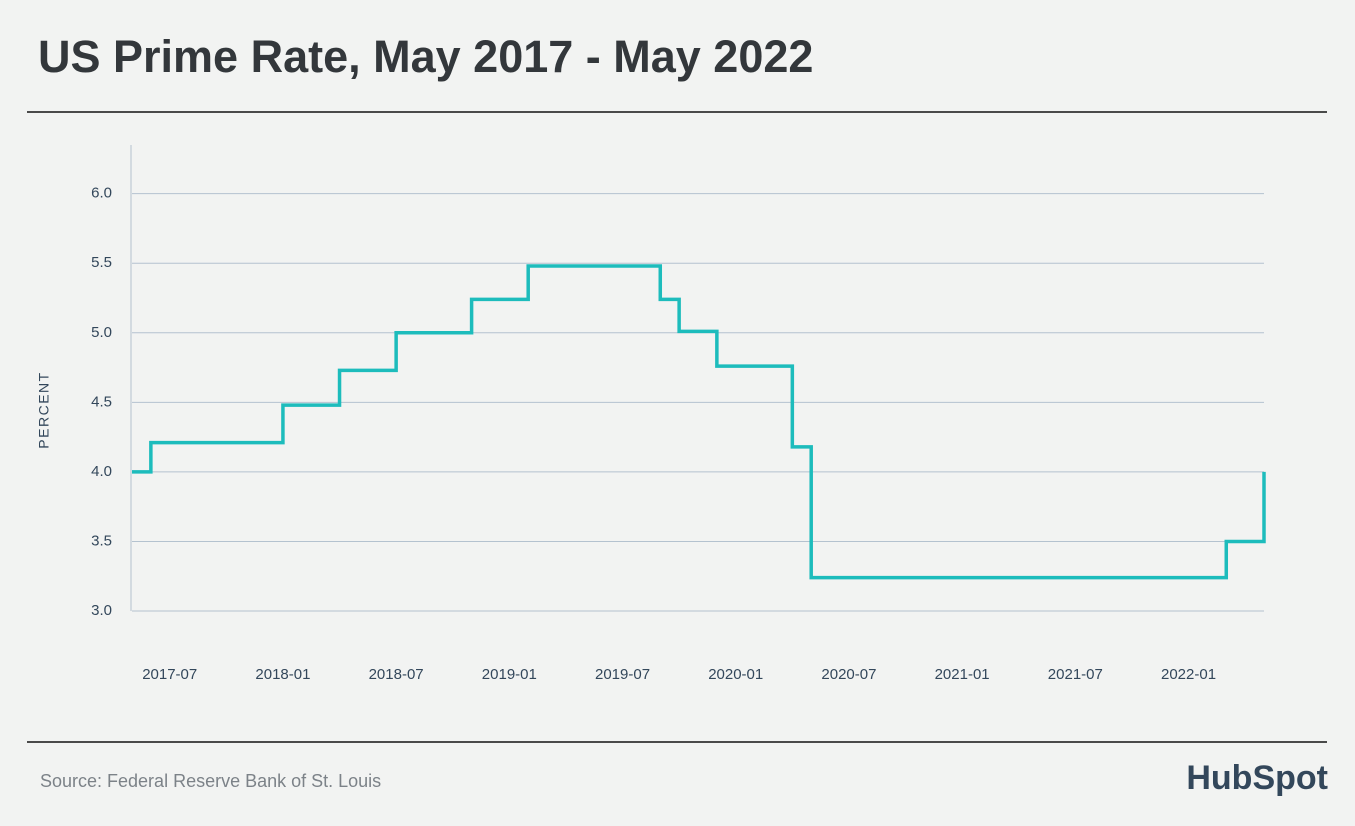  What do you see at coordinates (622, 674) in the screenshot?
I see `x-tick-label: 2019-07` at bounding box center [622, 674].